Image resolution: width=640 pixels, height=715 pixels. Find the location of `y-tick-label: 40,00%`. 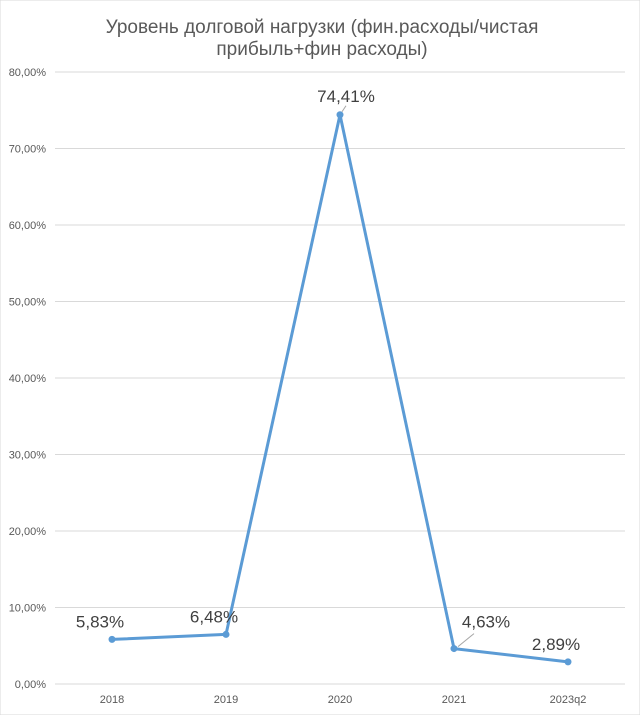

y-tick-label: 40,00% is located at coordinates (28, 379).